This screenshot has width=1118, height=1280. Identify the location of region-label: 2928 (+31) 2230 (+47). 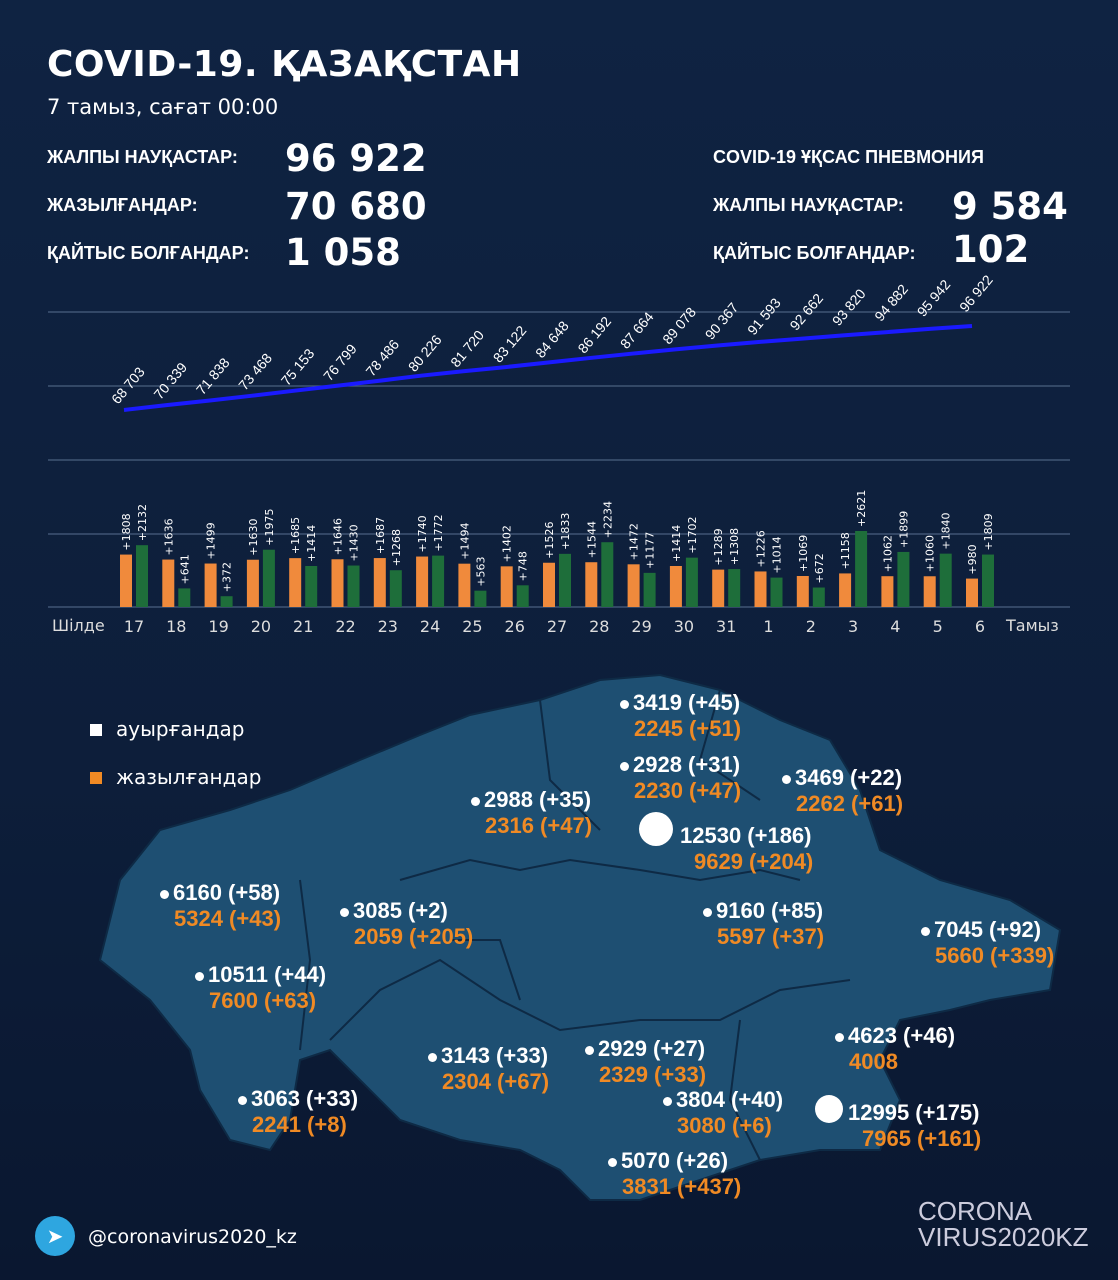
(680, 778).